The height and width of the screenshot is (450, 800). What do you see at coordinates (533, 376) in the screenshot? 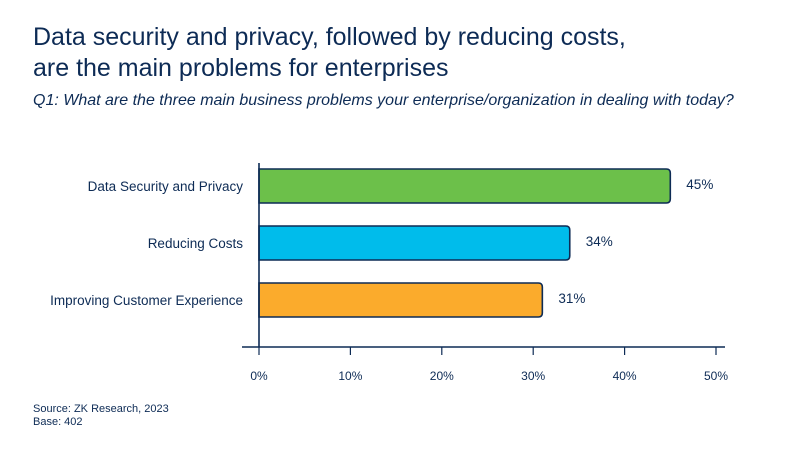
I see `x-tick-label: 30%` at bounding box center [533, 376].